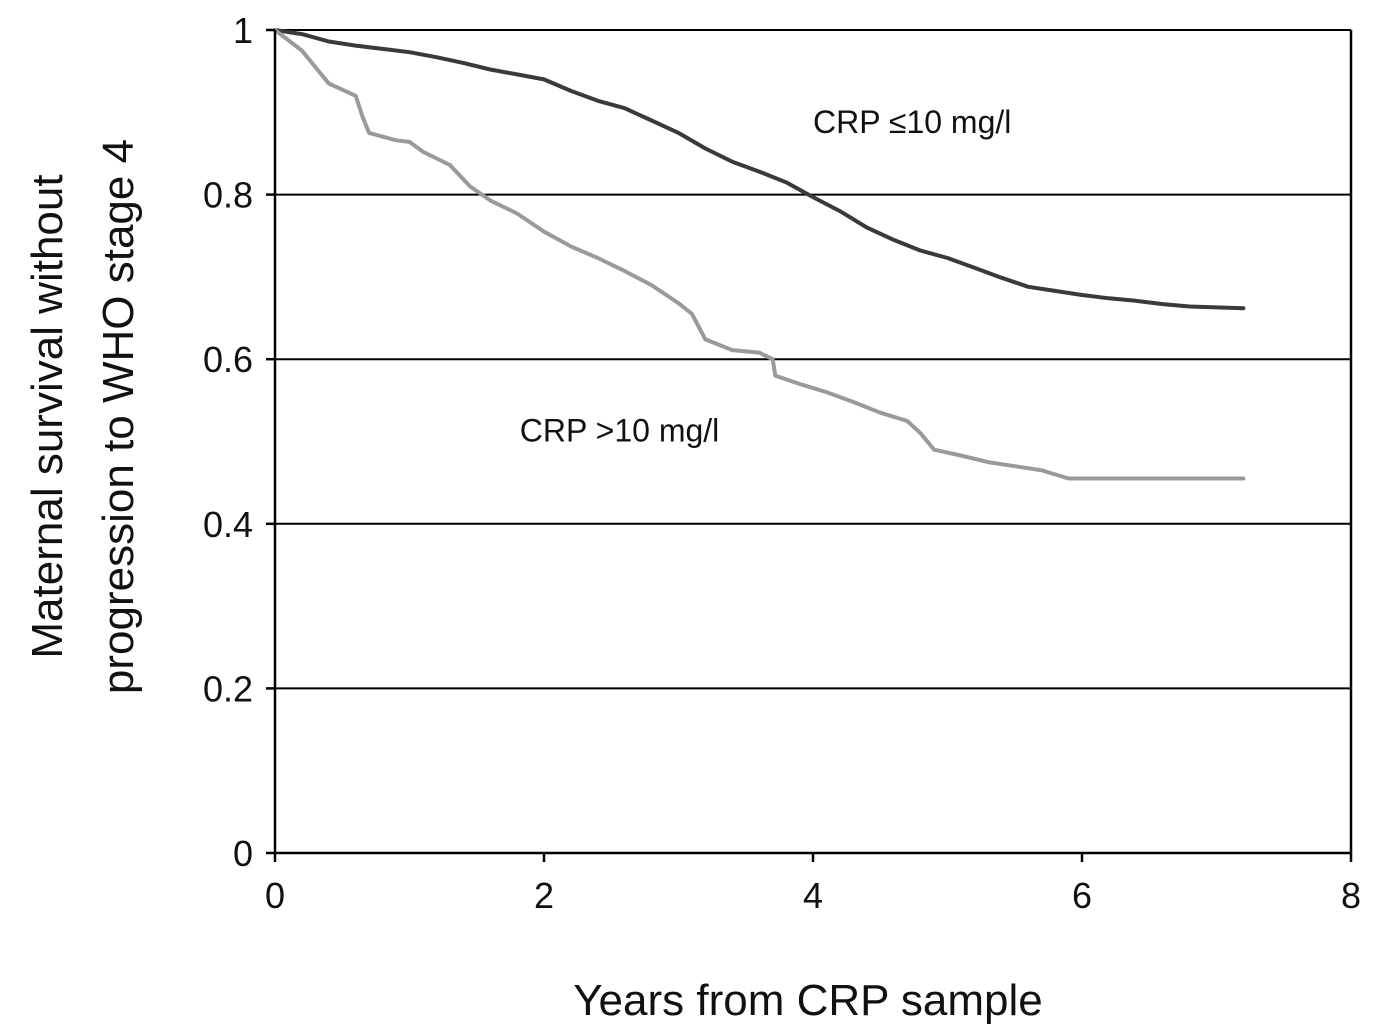  What do you see at coordinates (243, 853) in the screenshot?
I see `y-tick-label-0: 0` at bounding box center [243, 853].